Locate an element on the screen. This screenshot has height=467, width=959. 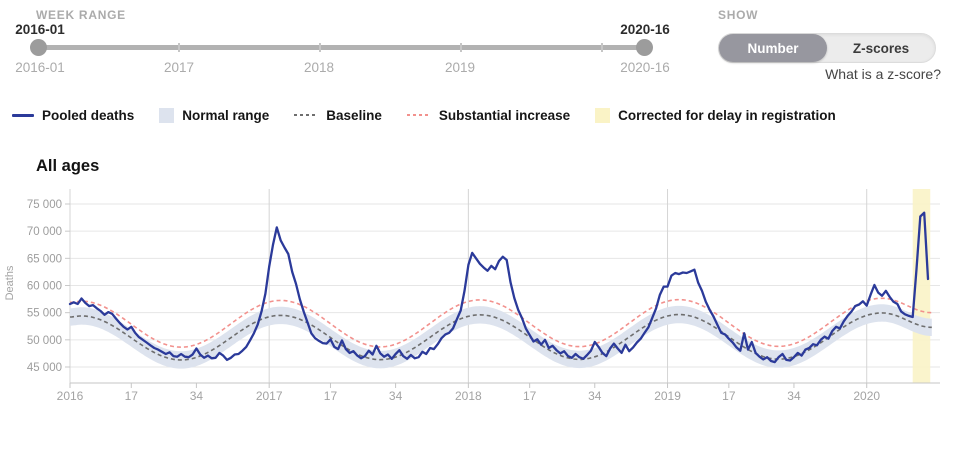
legend-label: Pooled deaths is located at coordinates (88, 115).